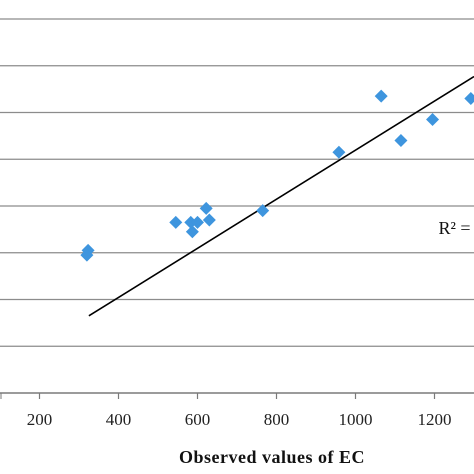  I want to click on x-tick-label-1: 400, so click(119, 419).